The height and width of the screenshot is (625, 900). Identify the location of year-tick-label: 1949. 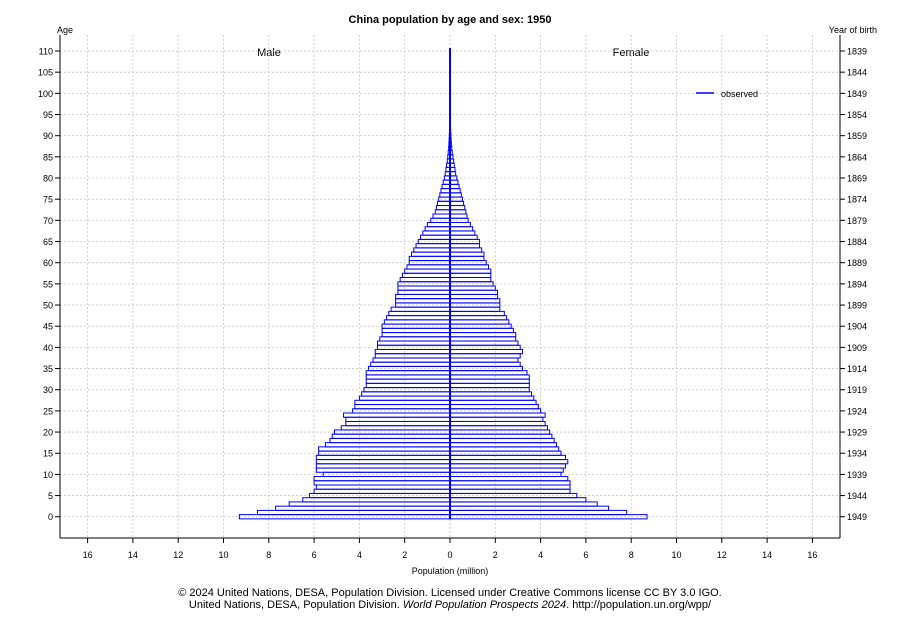
(857, 517).